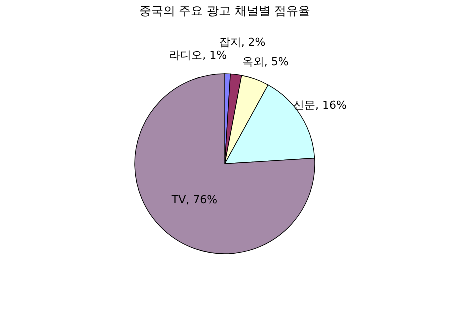 Image resolution: width=460 pixels, height=320 pixels. What do you see at coordinates (225, 11) in the screenshot?
I see `chart-title: 중국의 주요 광고 채널별 점유율` at bounding box center [225, 11].